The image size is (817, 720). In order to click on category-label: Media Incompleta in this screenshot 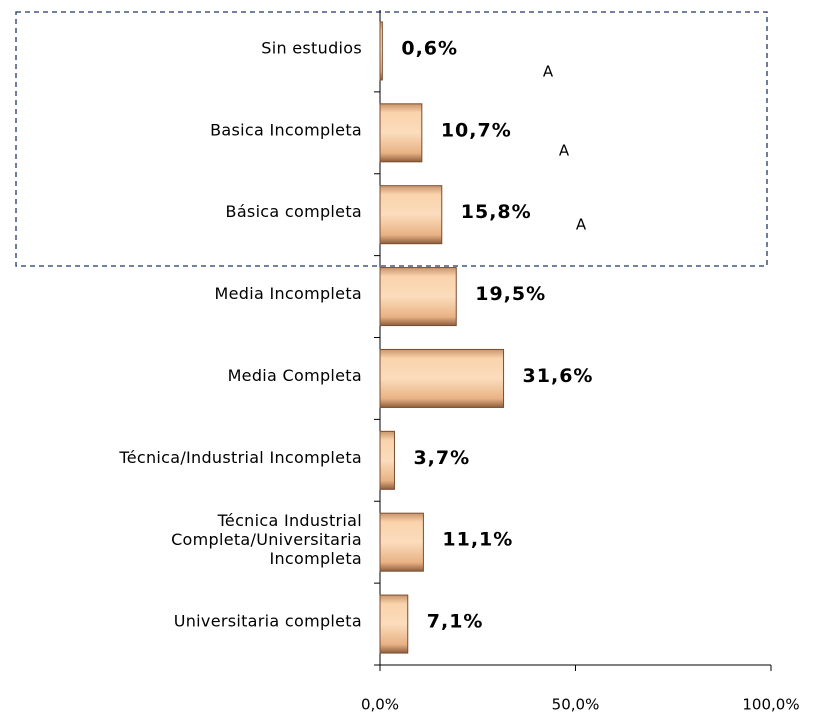, I will do `click(289, 293)`.